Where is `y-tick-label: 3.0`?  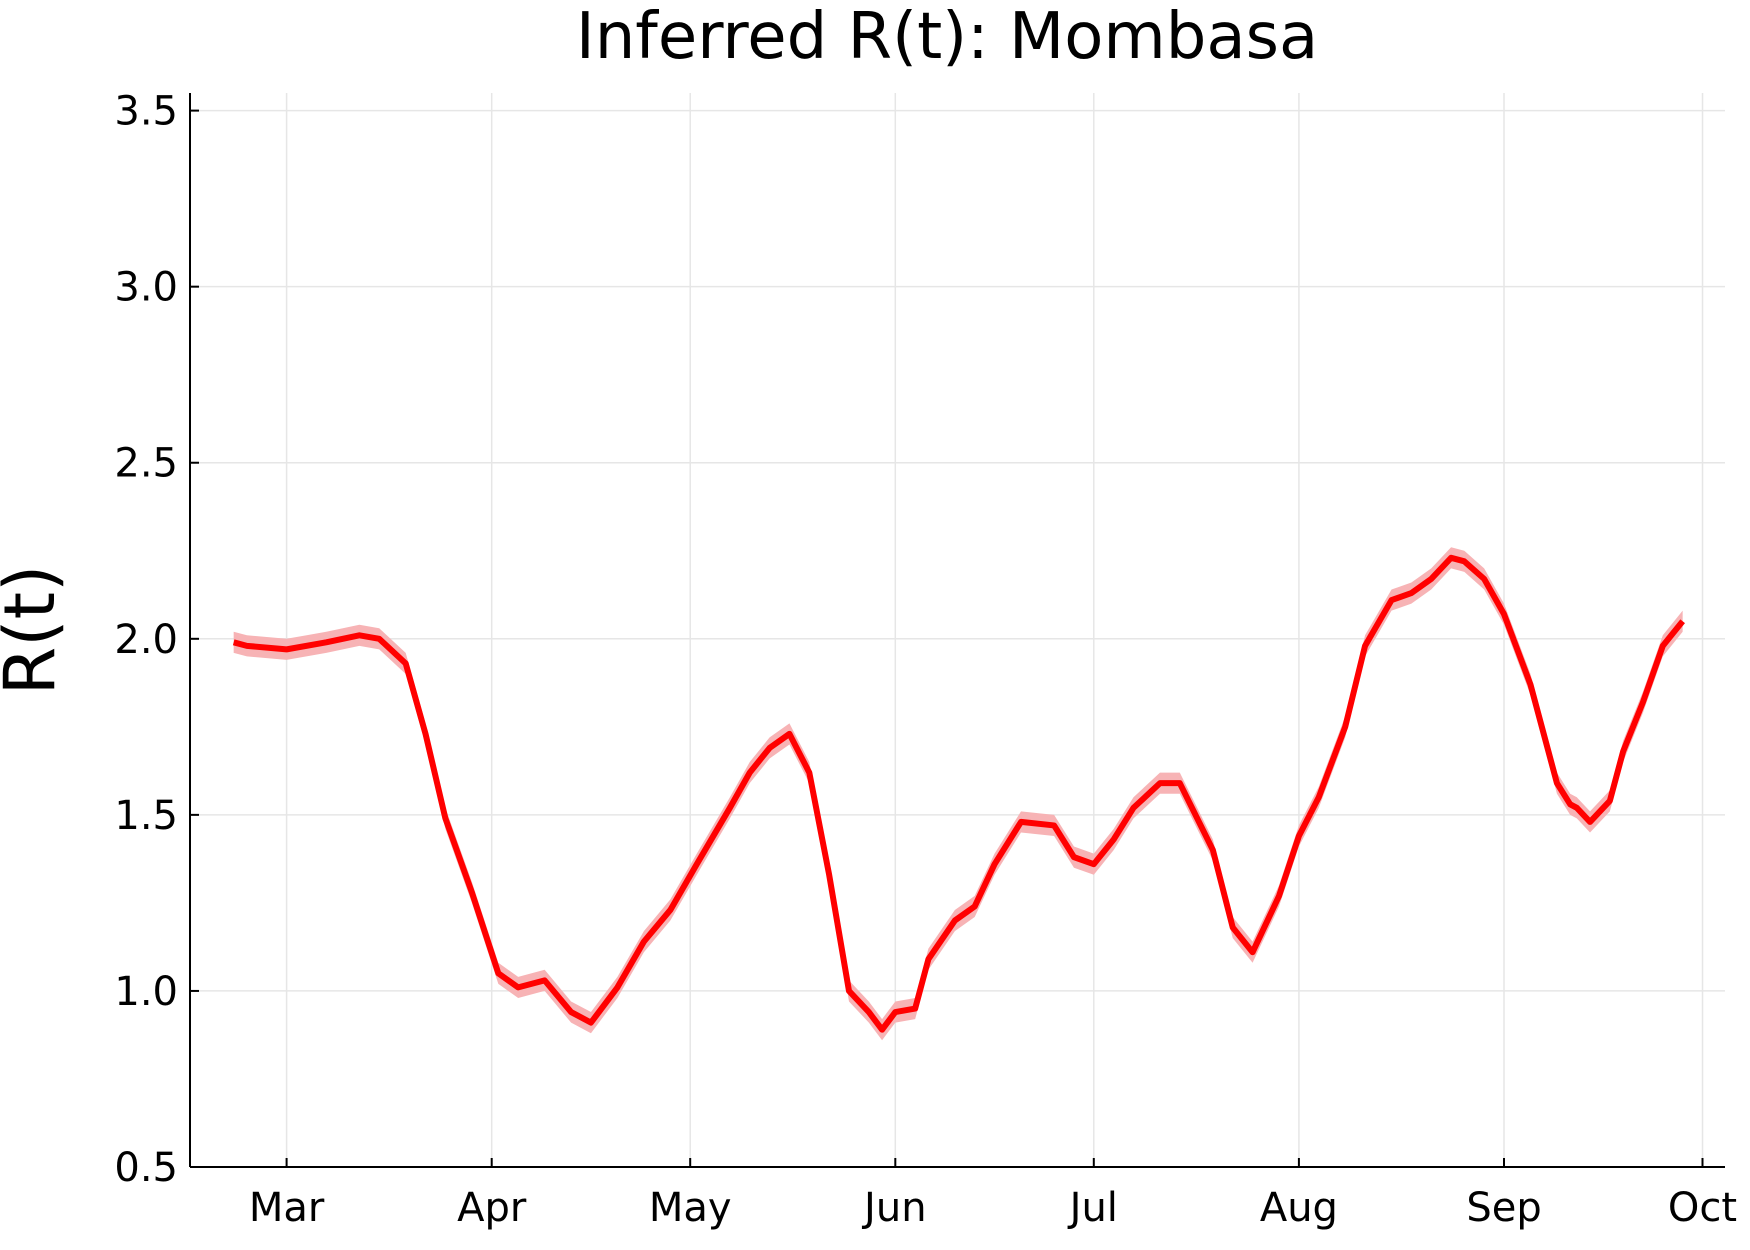
y-tick-label: 3.0 is located at coordinates (146, 288).